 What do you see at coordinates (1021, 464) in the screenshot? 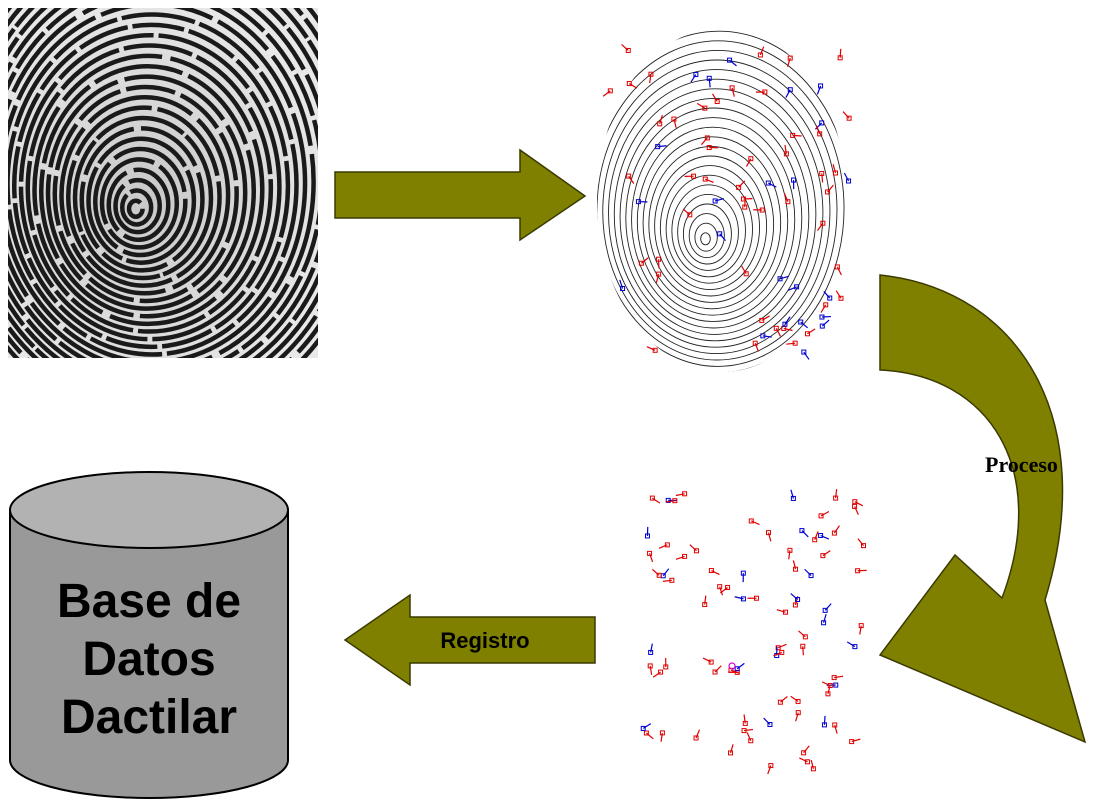
I see `process-label: Proceso` at bounding box center [1021, 464].